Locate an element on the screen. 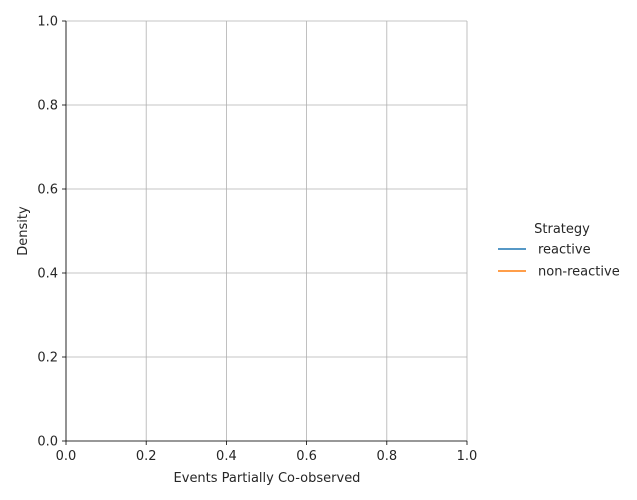  x-tick-label: 0.0 is located at coordinates (66, 456).